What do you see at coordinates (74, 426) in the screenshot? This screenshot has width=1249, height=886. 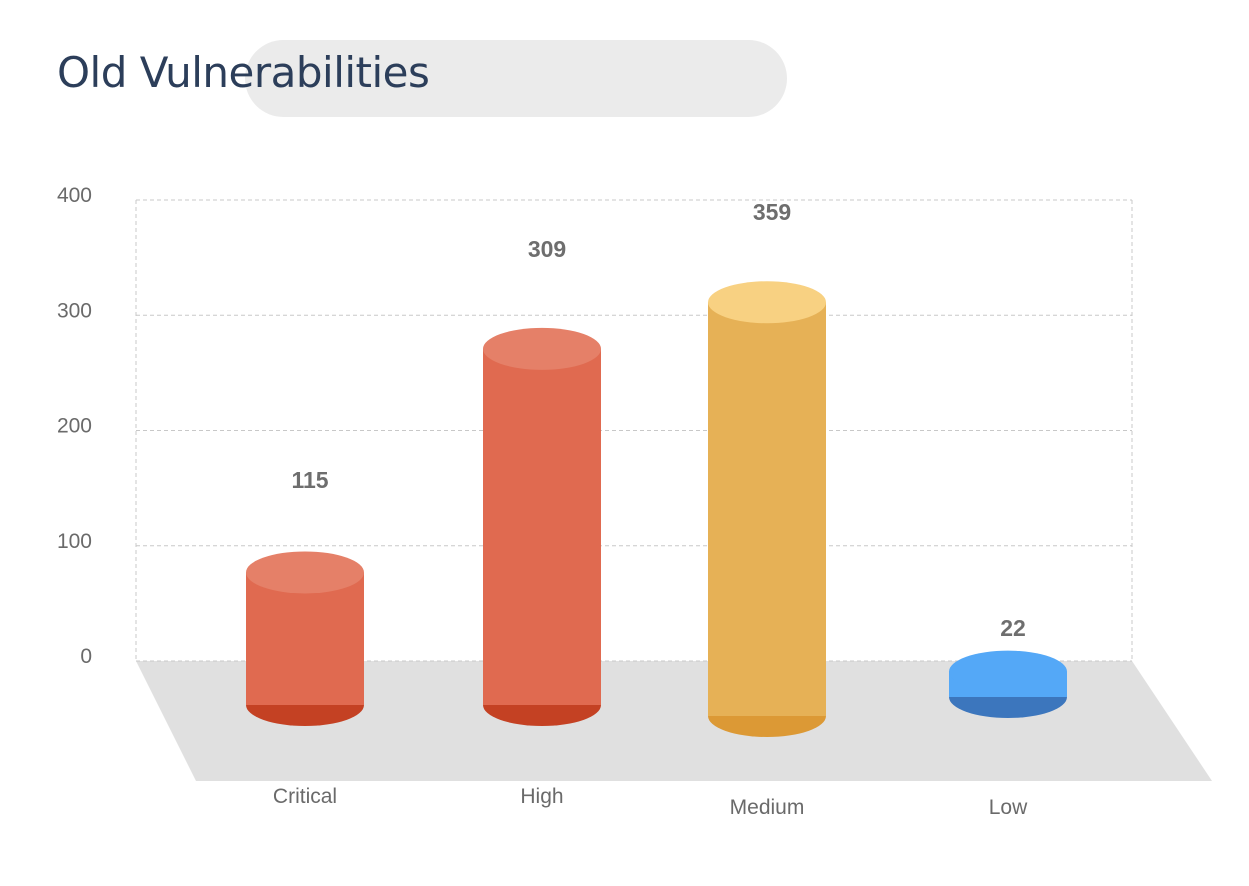 I see `y-tick-label: 200` at bounding box center [74, 426].